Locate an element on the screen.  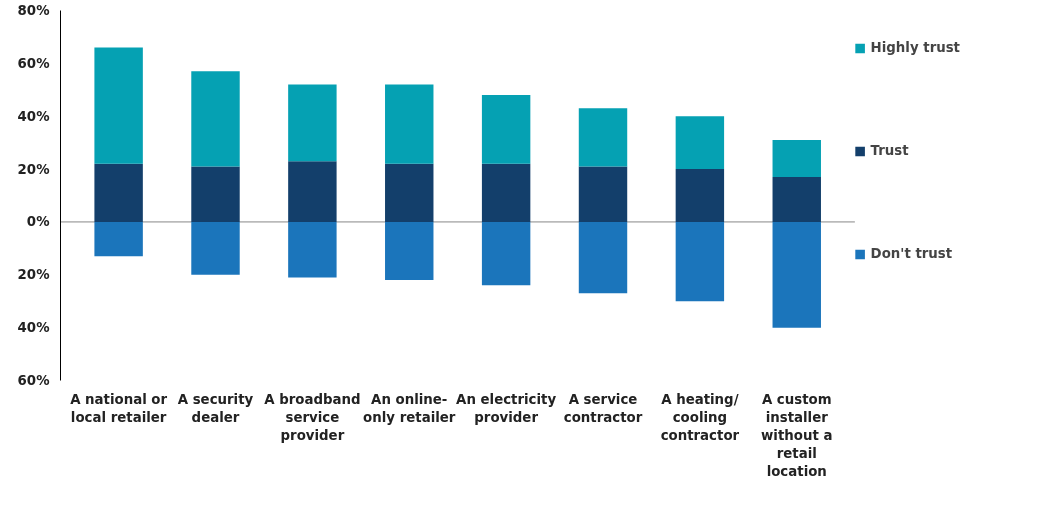
legend-label: Don't trust is located at coordinates (911, 253).